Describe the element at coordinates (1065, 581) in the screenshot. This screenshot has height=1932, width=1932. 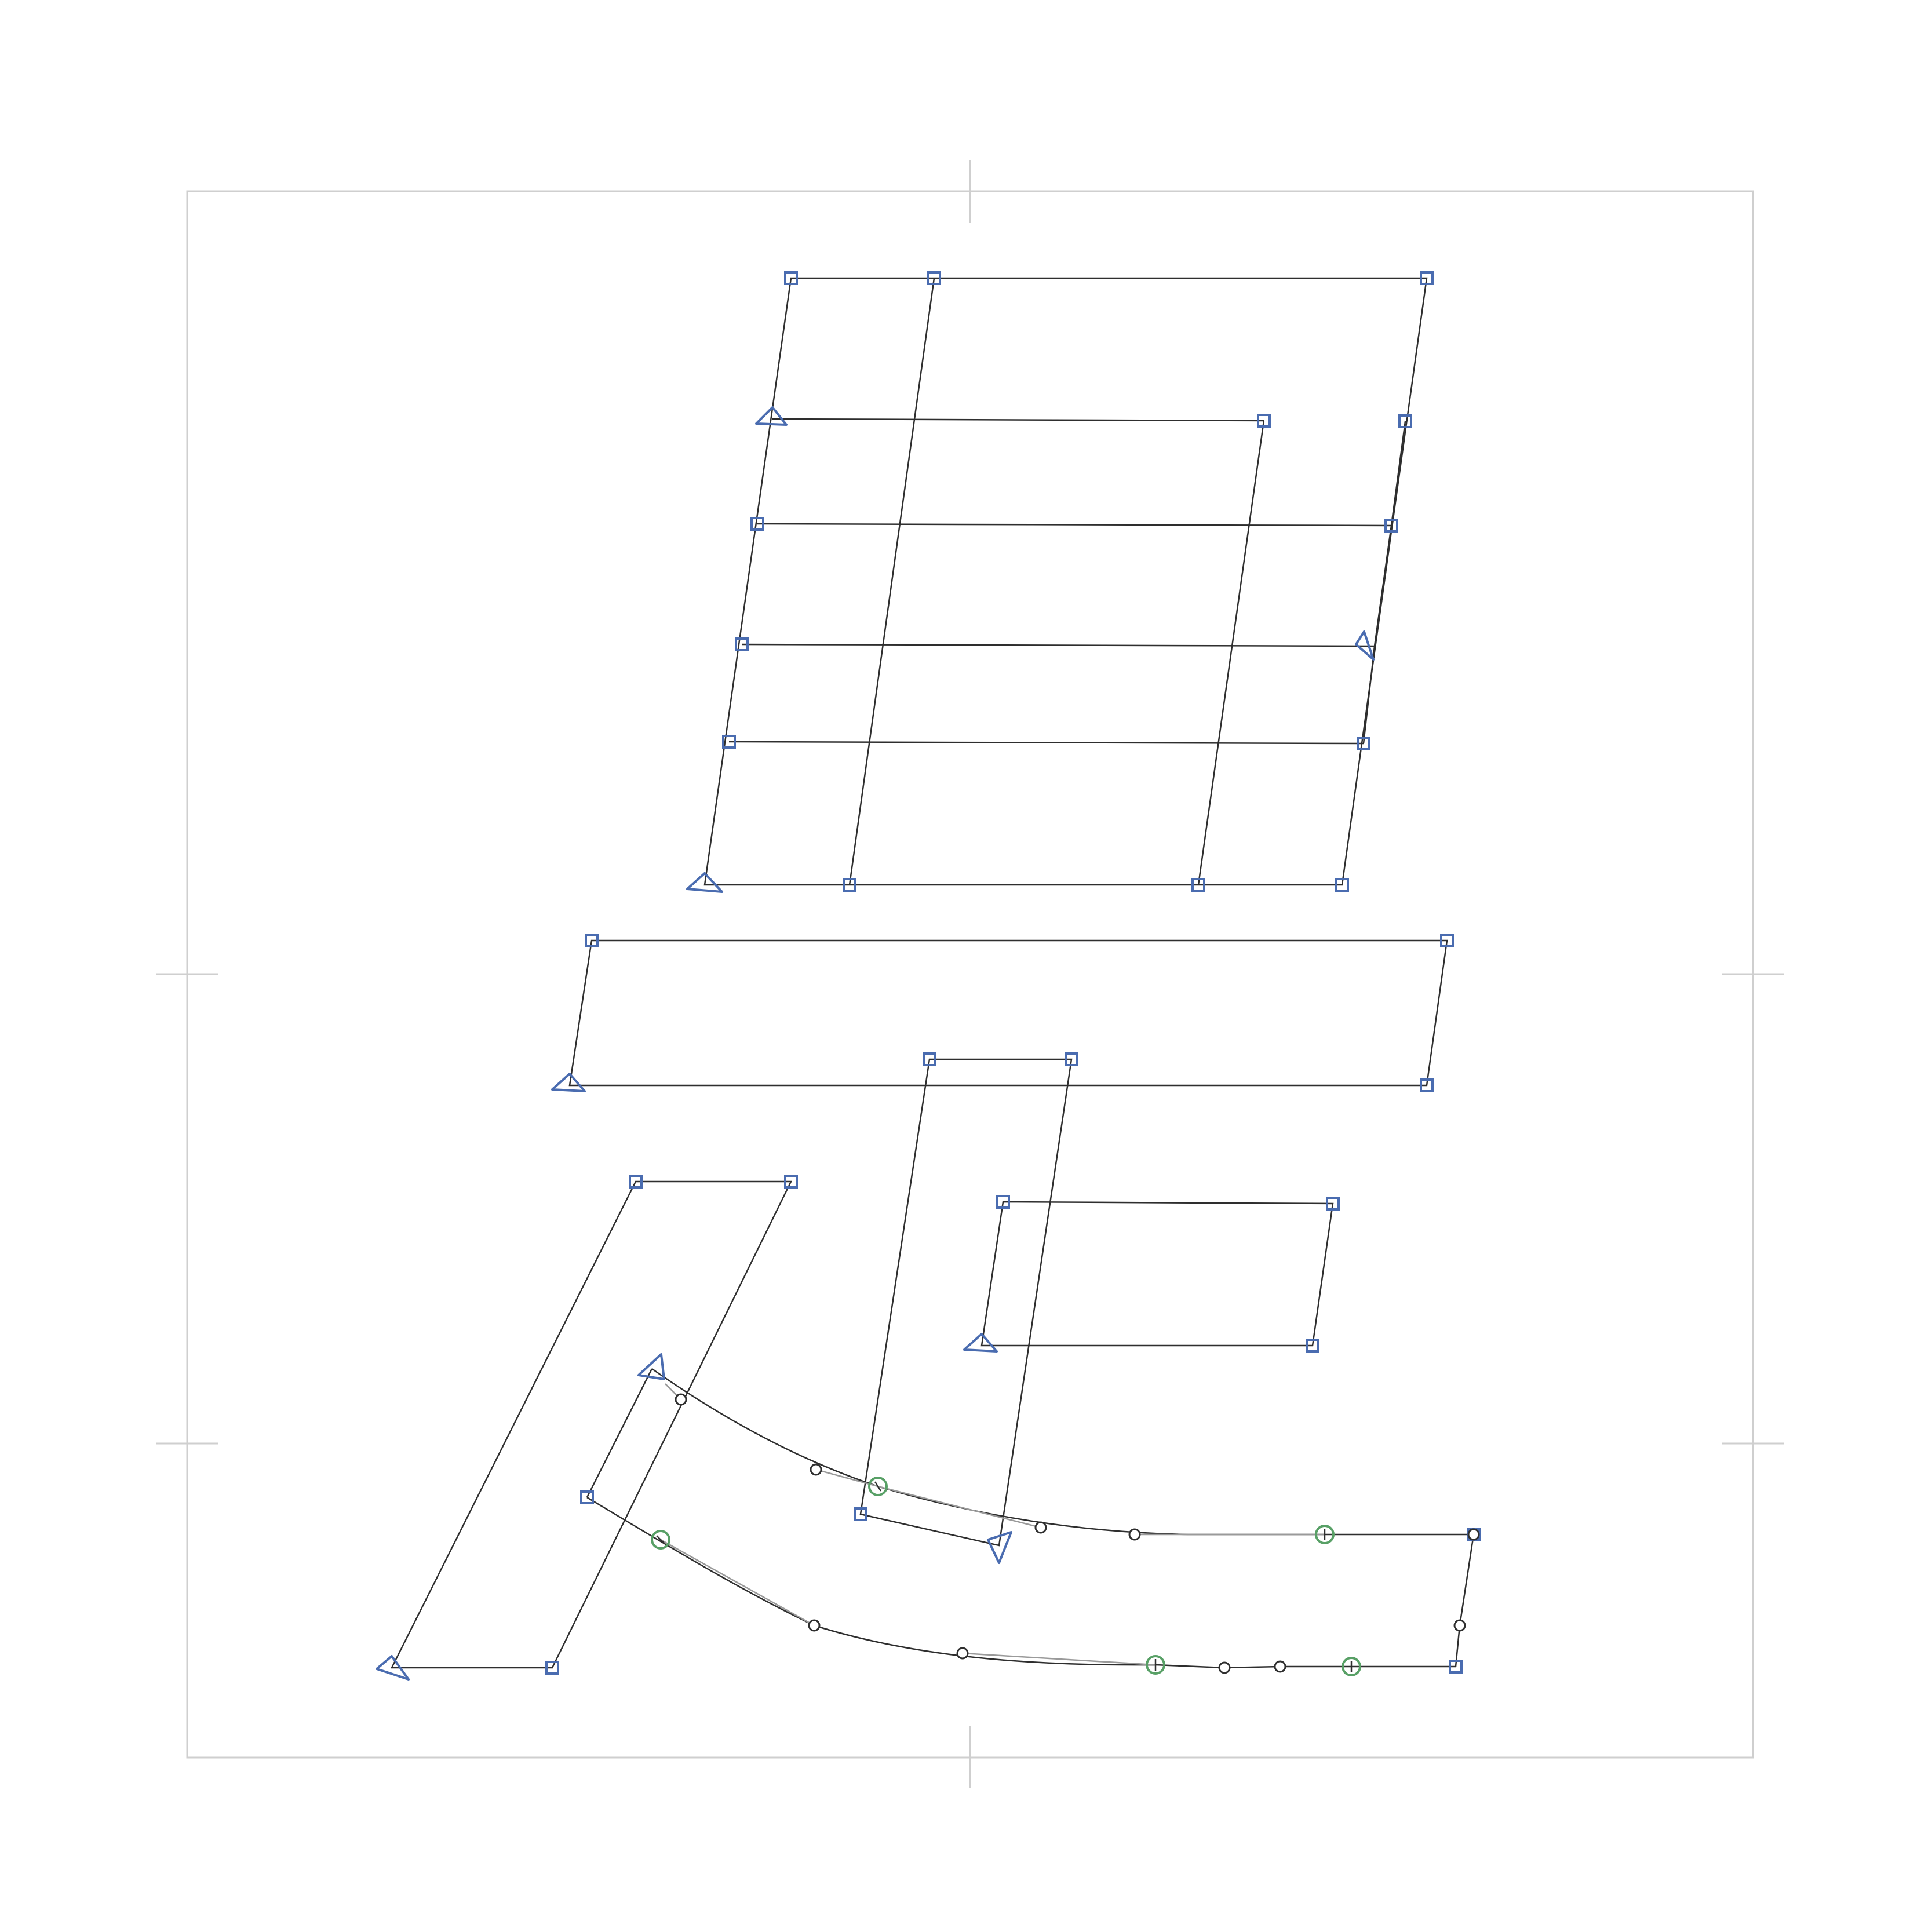
I see `contour-top-outer` at that location.